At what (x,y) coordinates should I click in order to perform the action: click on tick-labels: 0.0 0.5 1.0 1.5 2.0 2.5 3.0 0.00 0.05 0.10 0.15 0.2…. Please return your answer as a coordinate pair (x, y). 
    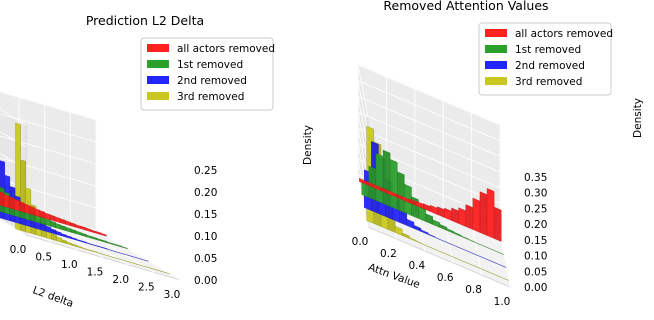
    Looking at the image, I should click on (114, 233).